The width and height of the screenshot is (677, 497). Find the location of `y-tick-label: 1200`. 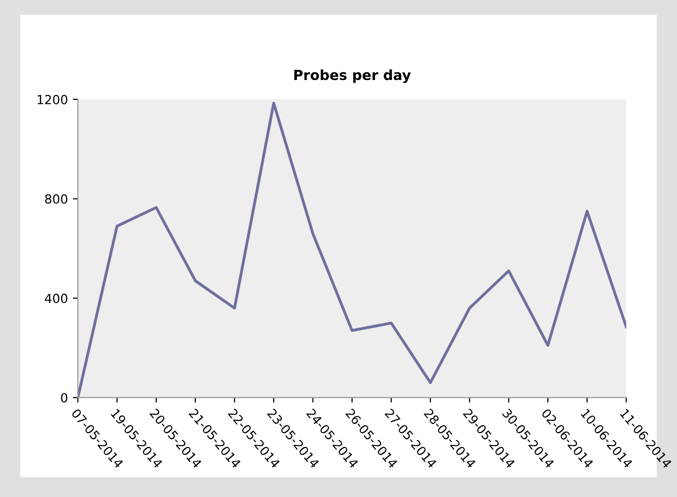

y-tick-label: 1200 is located at coordinates (53, 99).